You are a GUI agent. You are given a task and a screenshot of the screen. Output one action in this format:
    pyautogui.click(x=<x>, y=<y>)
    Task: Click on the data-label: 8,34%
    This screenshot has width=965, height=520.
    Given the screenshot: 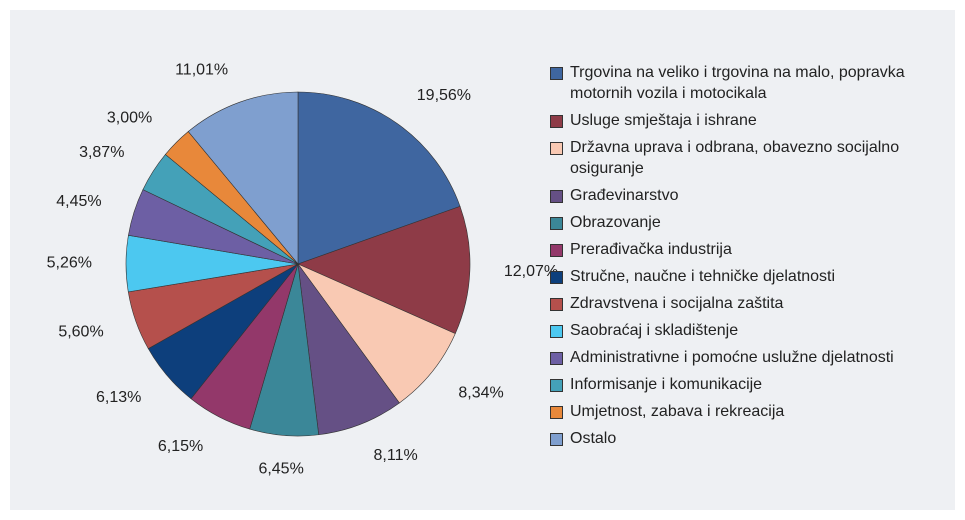 What is the action you would take?
    pyautogui.click(x=480, y=393)
    